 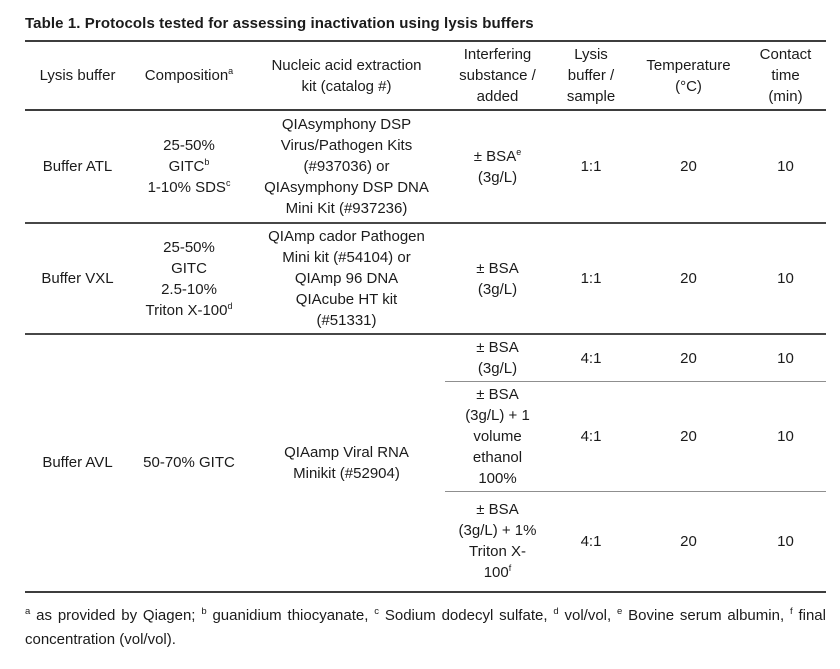 What do you see at coordinates (620, 611) in the screenshot?
I see `footnote-marker-e: e` at bounding box center [620, 611].